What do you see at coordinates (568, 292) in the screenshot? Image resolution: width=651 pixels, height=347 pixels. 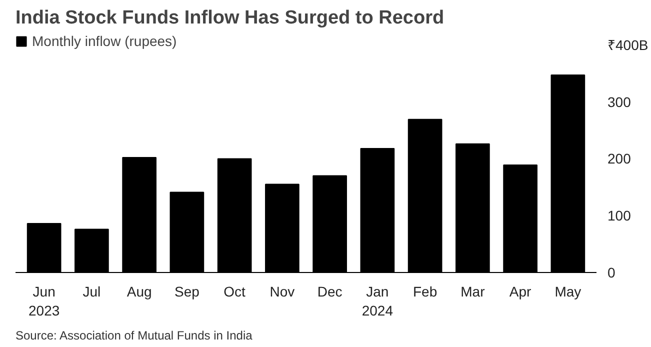 I see `x-tick-label: May` at bounding box center [568, 292].